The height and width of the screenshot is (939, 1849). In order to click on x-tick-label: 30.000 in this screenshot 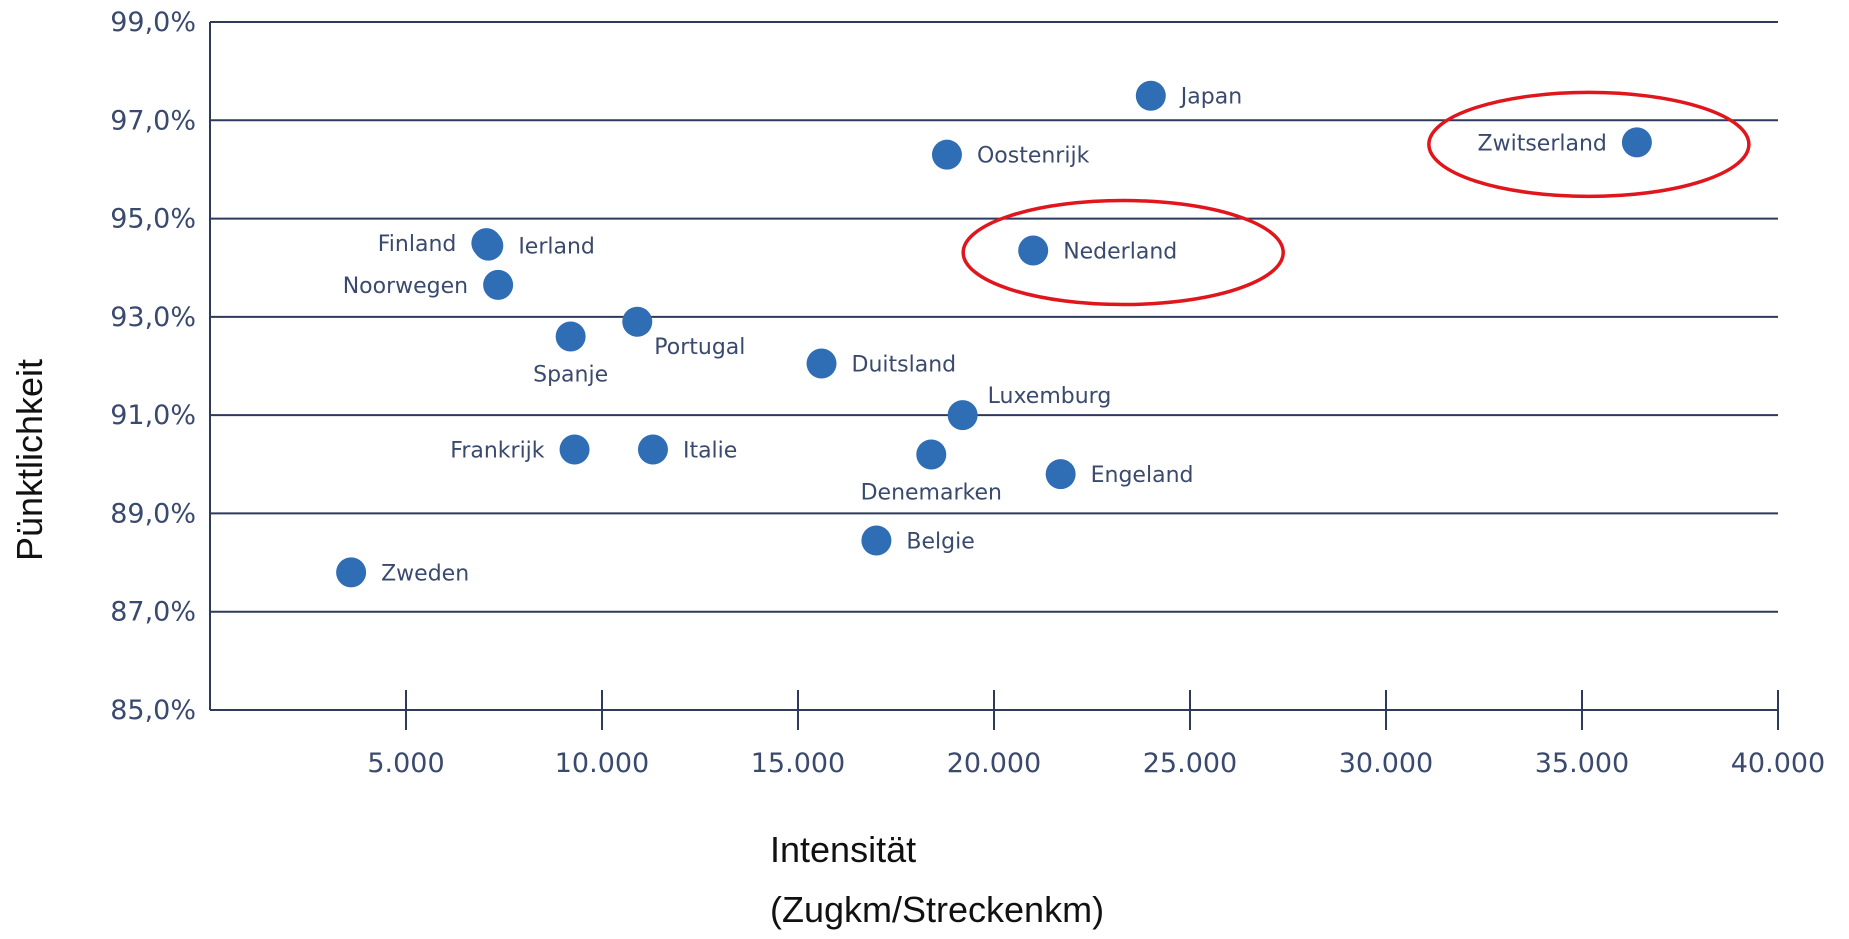, I will do `click(1386, 763)`.